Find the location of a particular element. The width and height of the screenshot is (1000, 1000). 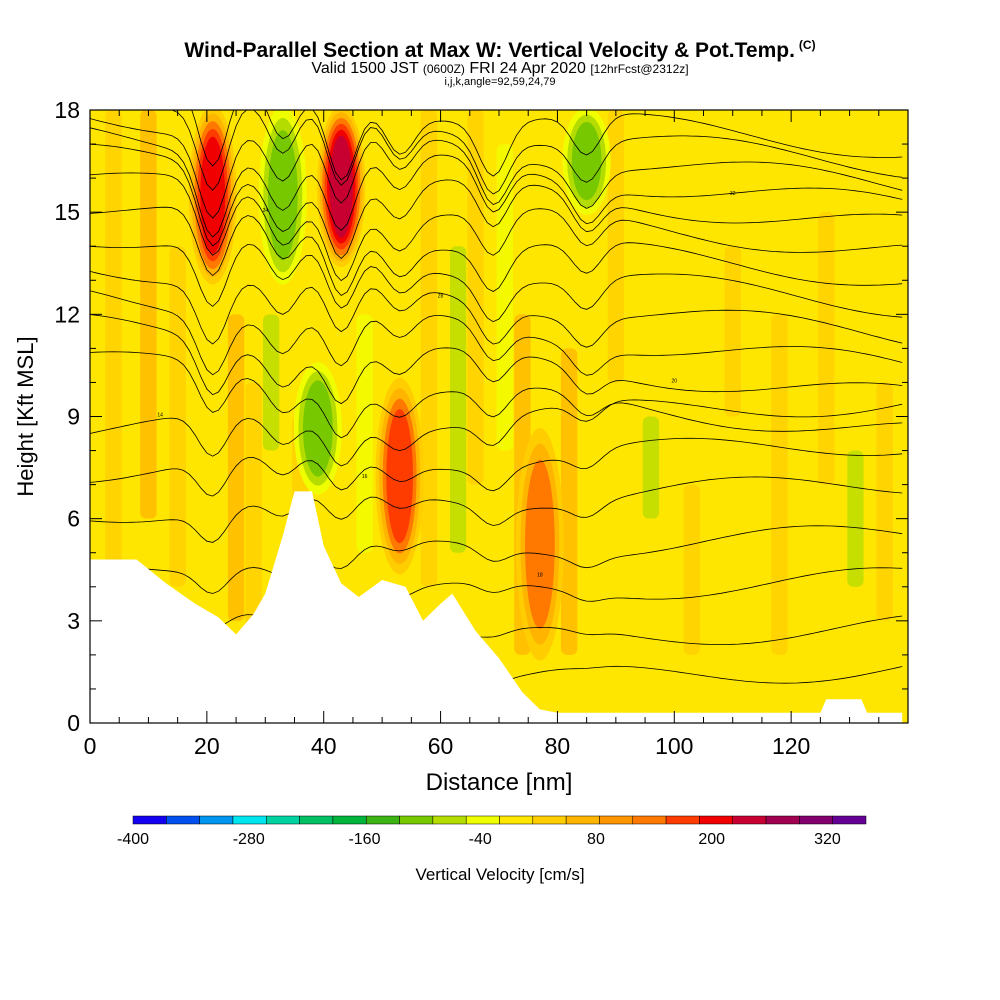

x-tick-label: 60 is located at coordinates (441, 746).